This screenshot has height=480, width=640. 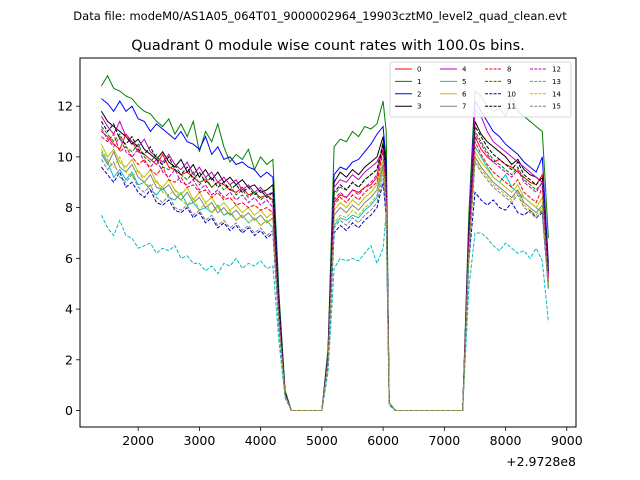 What do you see at coordinates (419, 82) in the screenshot?
I see `legend-label-1: 1` at bounding box center [419, 82].